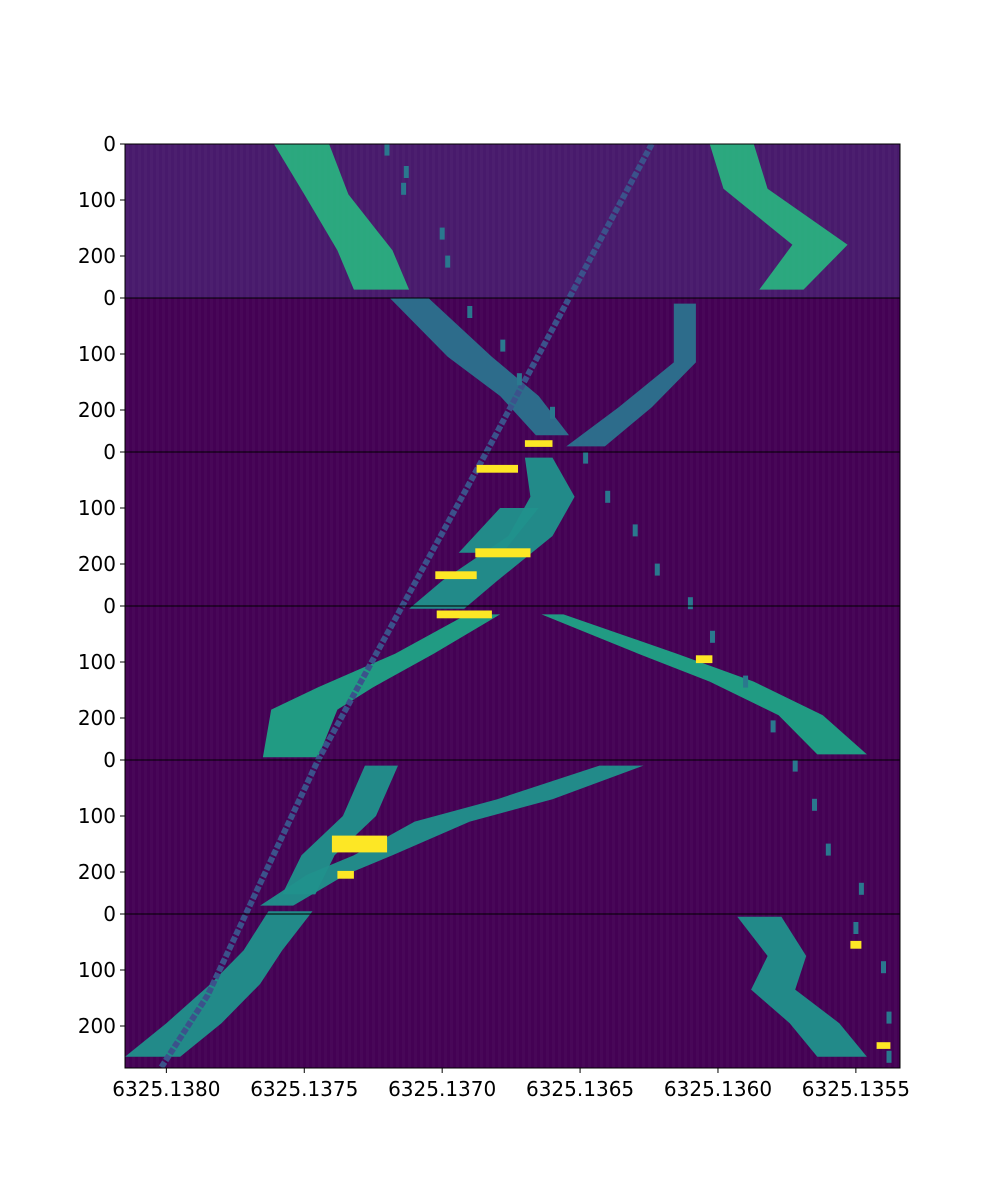 The width and height of the screenshot is (1000, 1200). Describe the element at coordinates (631, 375) in the screenshot. I see `feature-panel-2-right-arm` at that location.